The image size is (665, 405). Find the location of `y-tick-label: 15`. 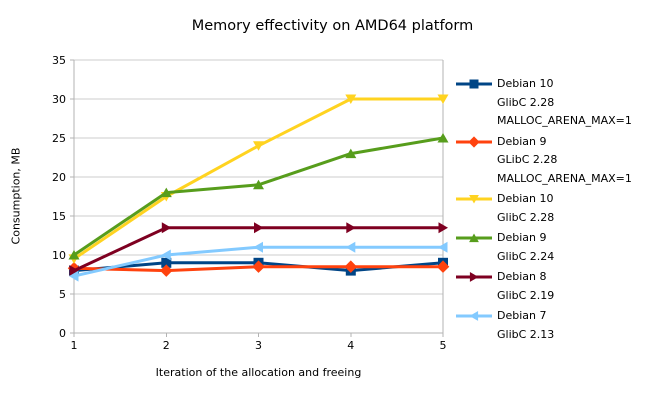

y-tick-label: 15 is located at coordinates (59, 216).